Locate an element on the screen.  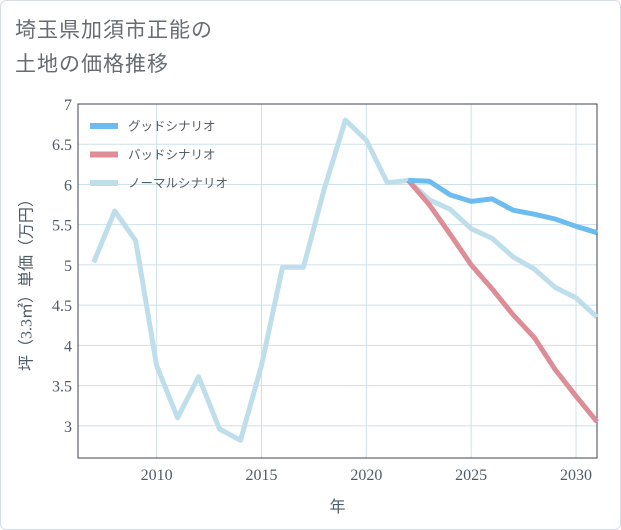
y-tick-label: 4.5 is located at coordinates (62, 306).